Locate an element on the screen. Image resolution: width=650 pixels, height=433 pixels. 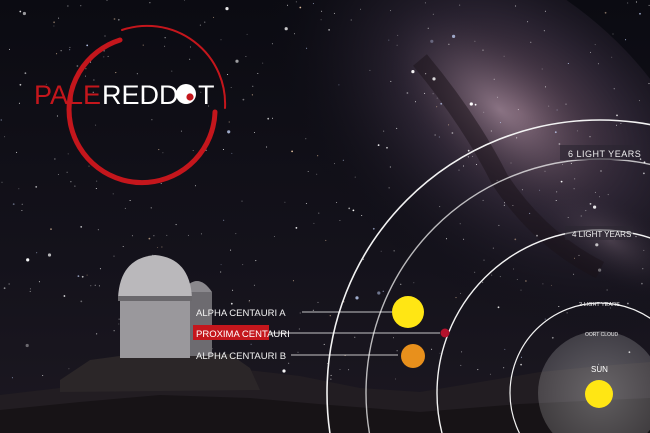
pale-red-dot-logo: PALE RED D T is located at coordinates (130, 105).